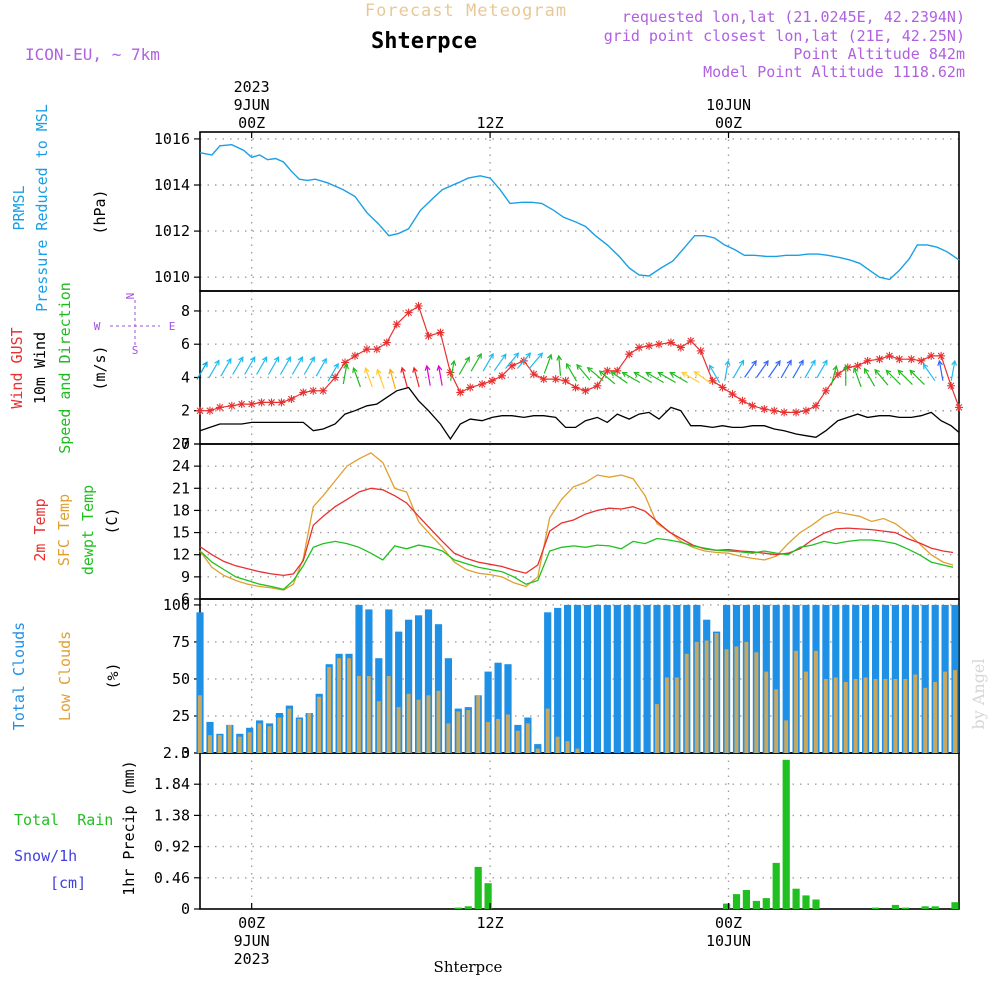 The height and width of the screenshot is (1000, 1000). Describe the element at coordinates (112, 520) in the screenshot. I see `temp-unit: (C)` at that location.